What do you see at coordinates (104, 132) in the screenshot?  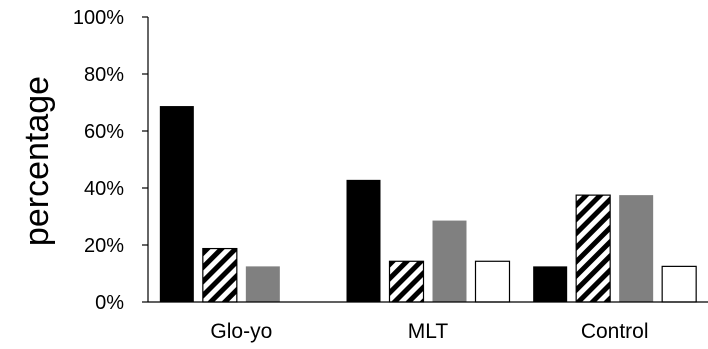 I see `y-tick-label: 60%` at bounding box center [104, 132].